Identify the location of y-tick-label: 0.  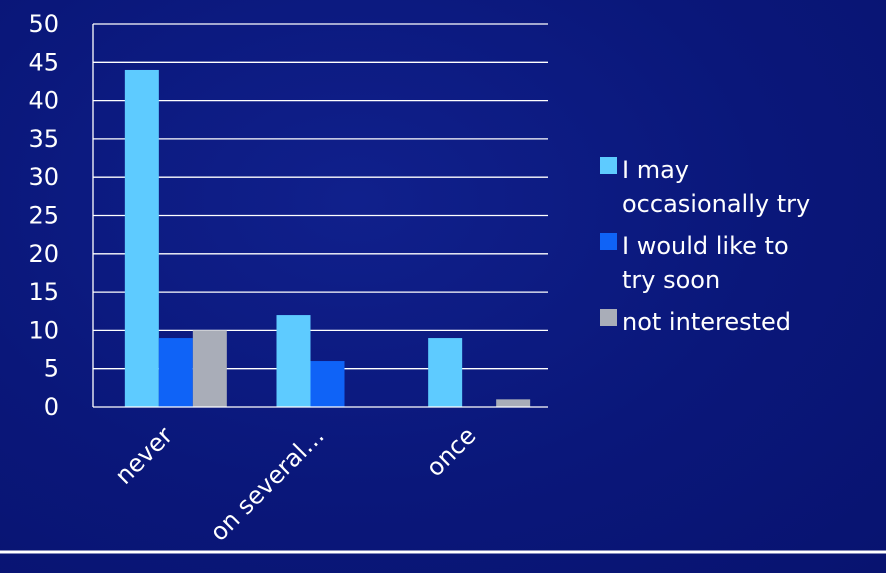
(51, 407).